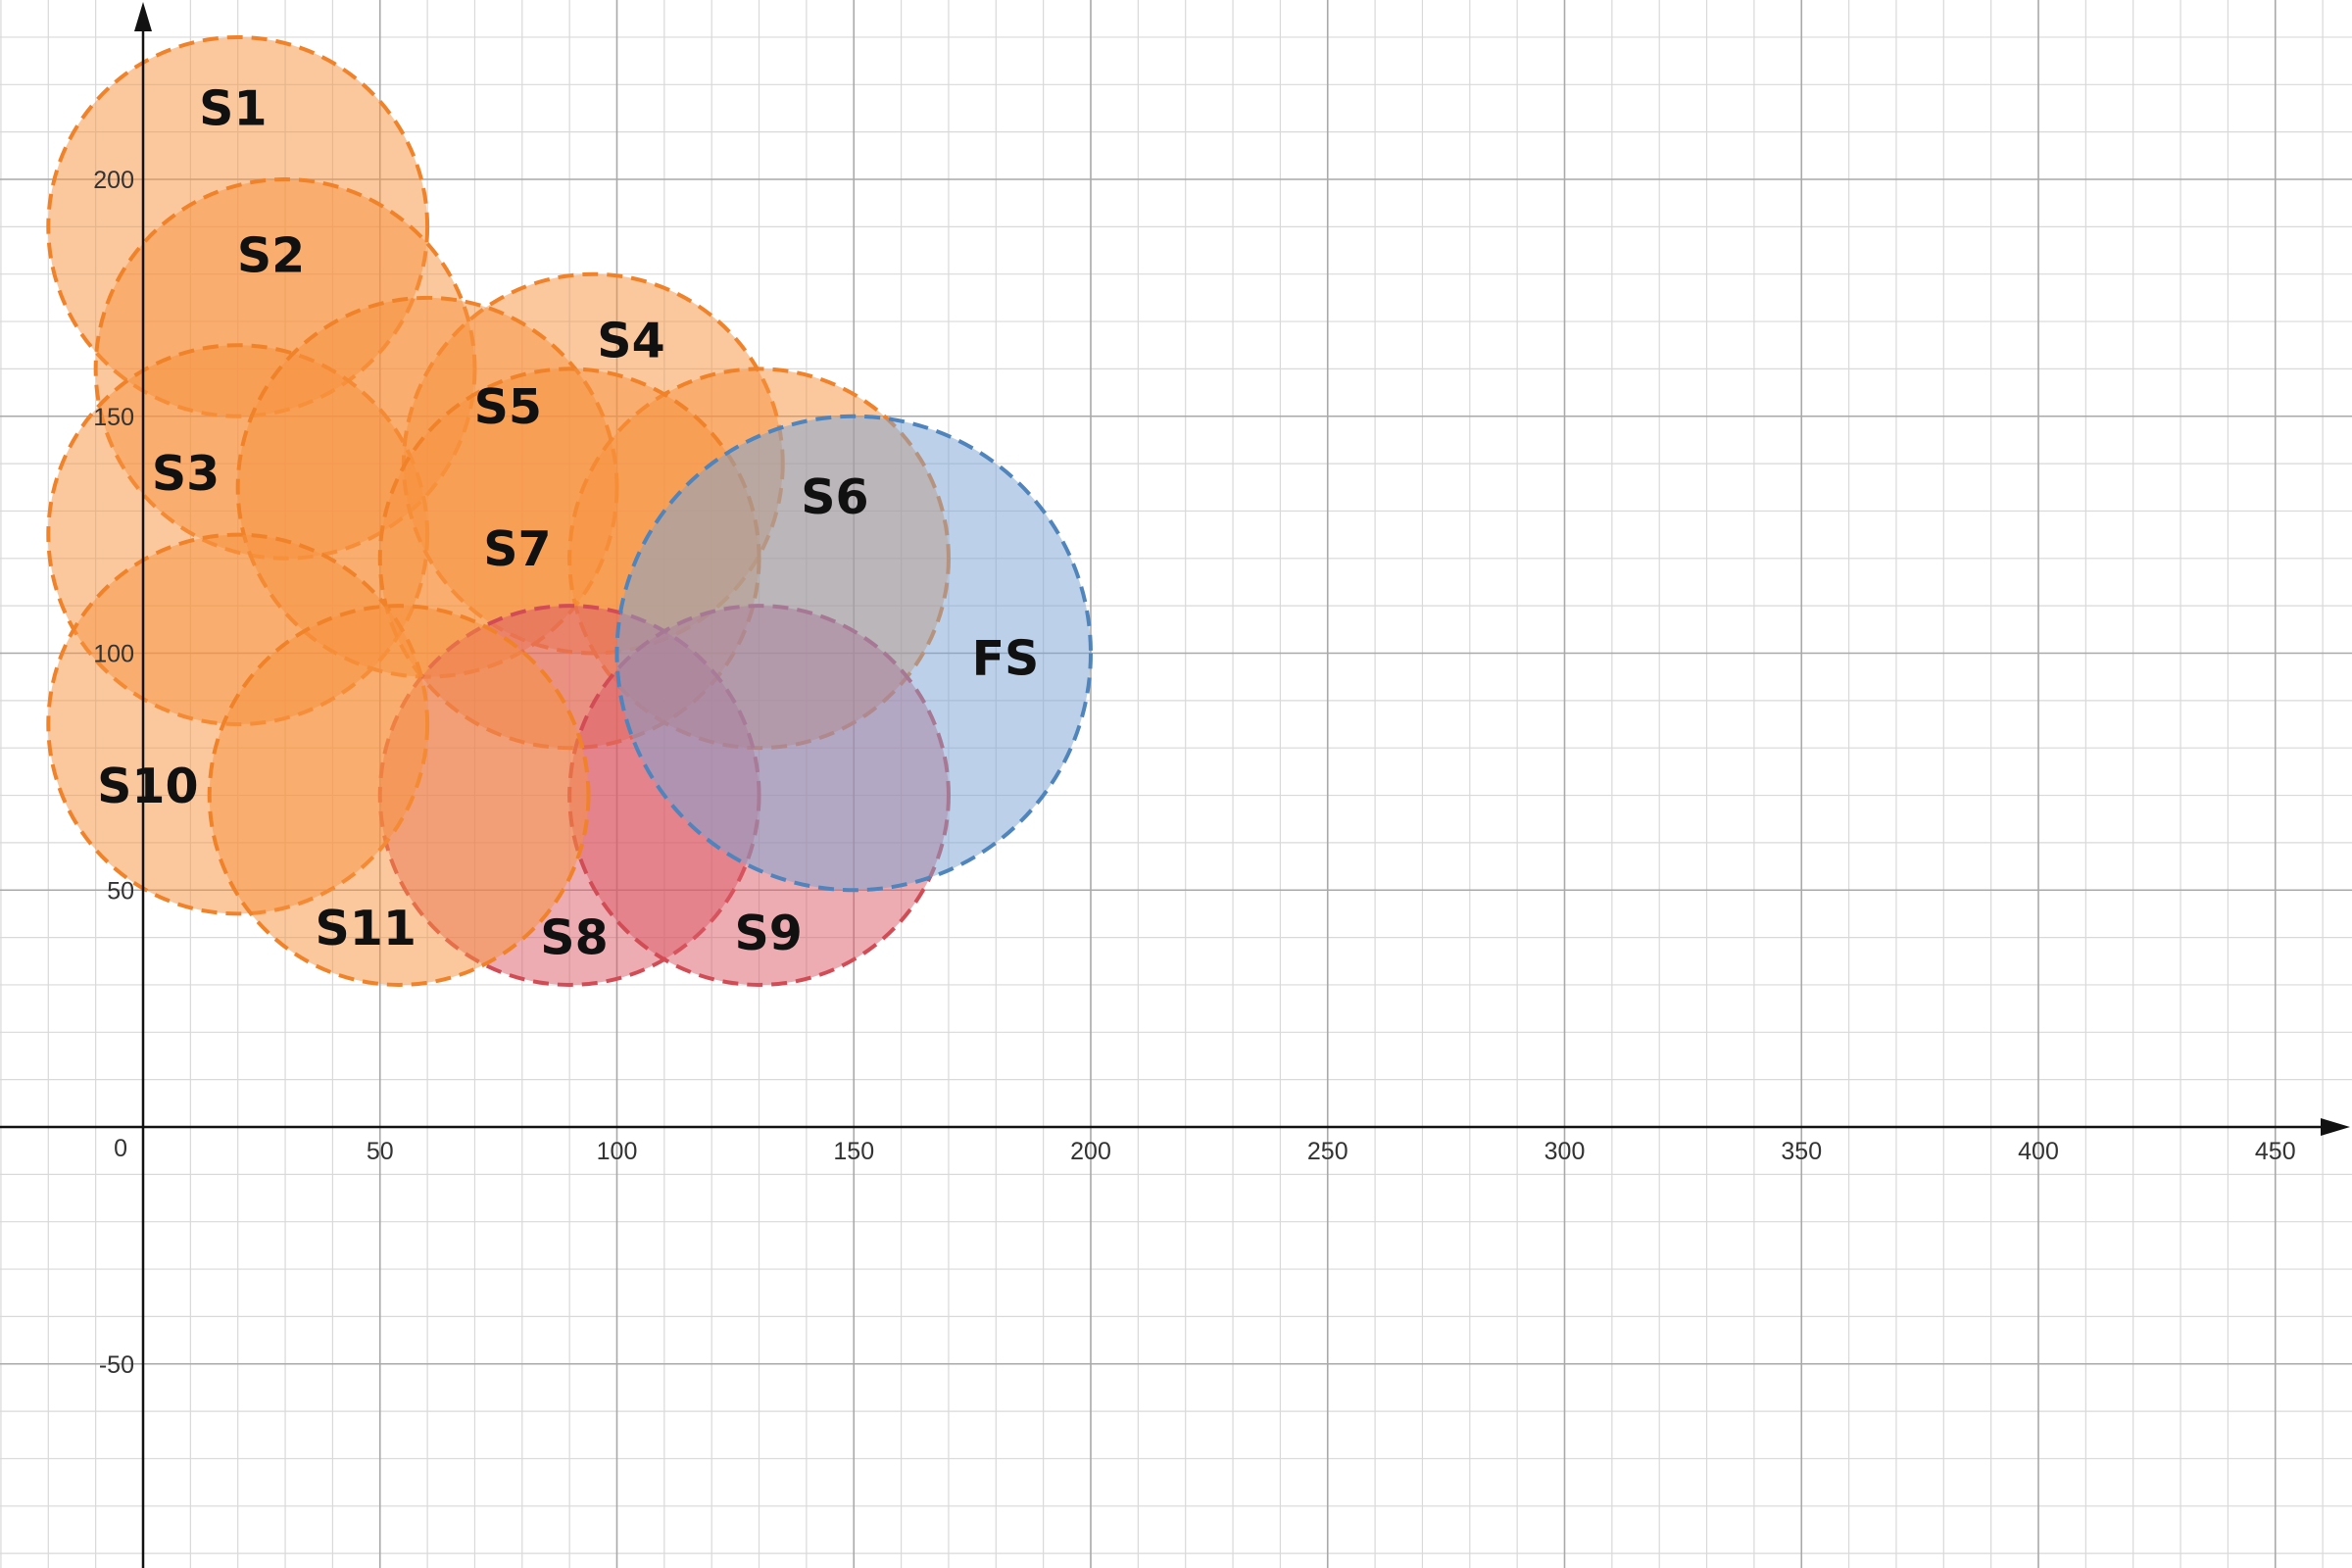 This screenshot has height=1568, width=2352. What do you see at coordinates (116, 1365) in the screenshot?
I see `y-tick-label: -50` at bounding box center [116, 1365].